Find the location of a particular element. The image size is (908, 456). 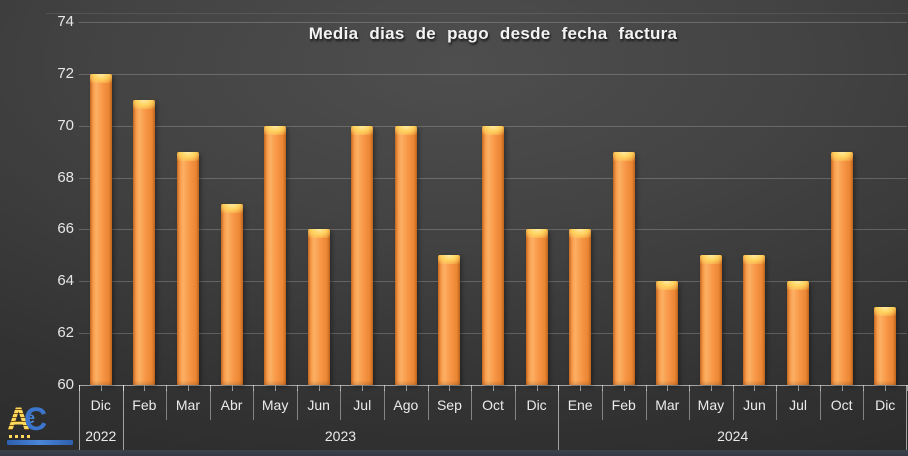

x-axis-month-label: Ene is located at coordinates (580, 405).